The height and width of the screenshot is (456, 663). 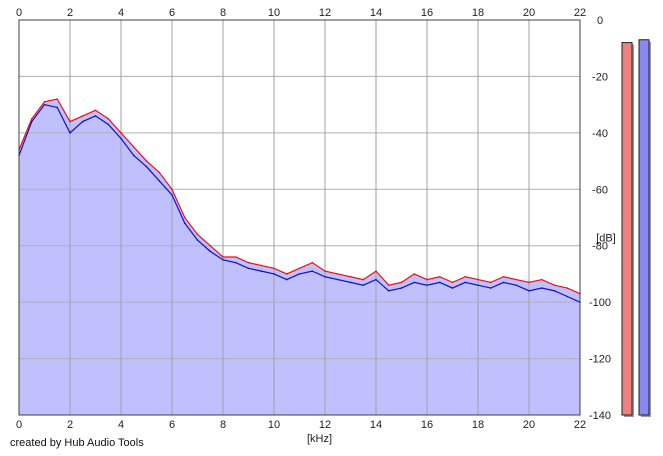 What do you see at coordinates (600, 360) in the screenshot?
I see `y-tick-label: -120` at bounding box center [600, 360].